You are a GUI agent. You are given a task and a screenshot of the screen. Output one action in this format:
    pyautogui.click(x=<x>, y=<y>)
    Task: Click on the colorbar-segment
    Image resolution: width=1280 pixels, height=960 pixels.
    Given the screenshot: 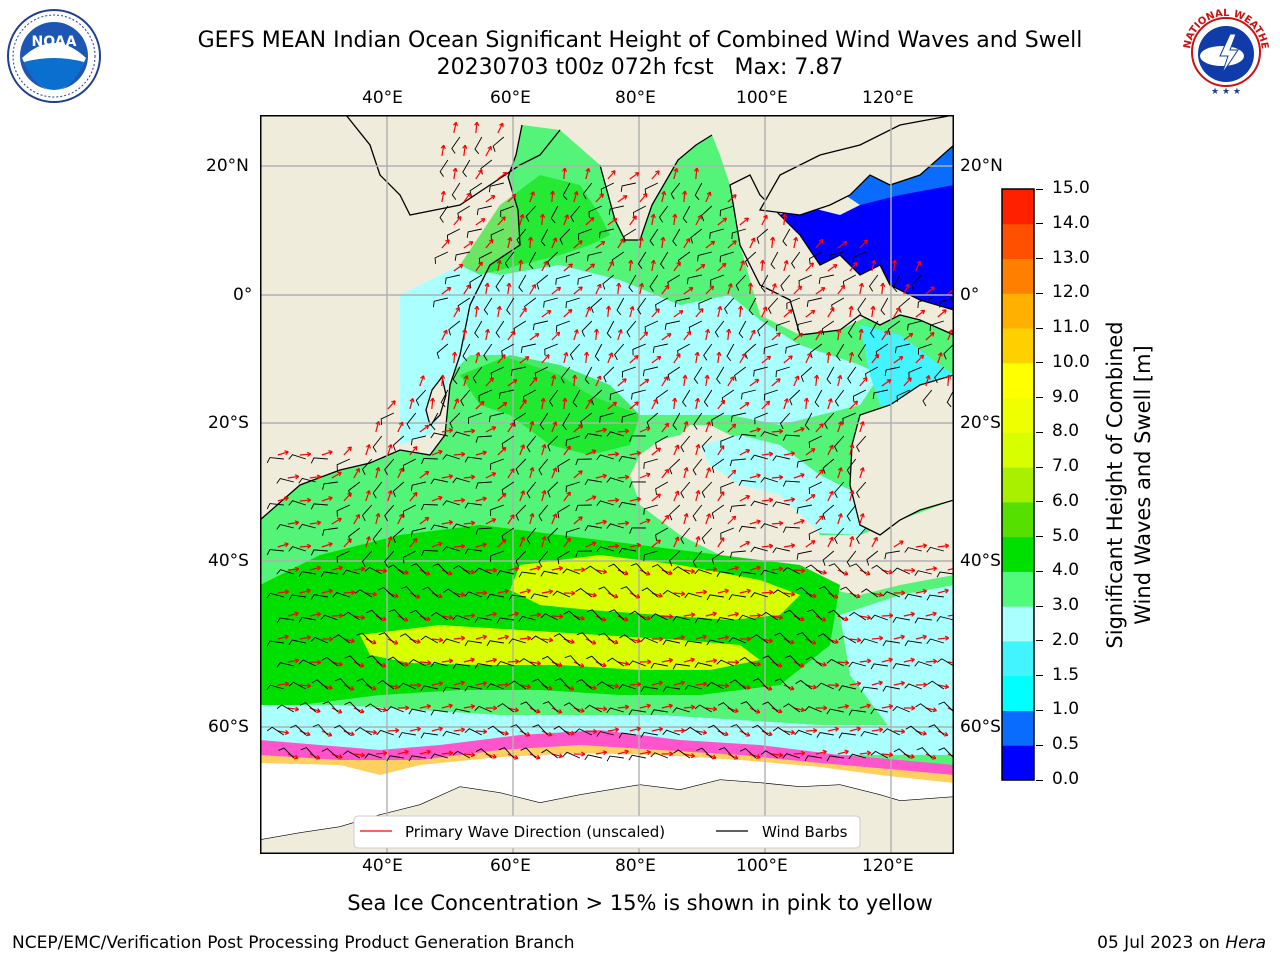 What is the action you would take?
    pyautogui.click(x=1018, y=311)
    